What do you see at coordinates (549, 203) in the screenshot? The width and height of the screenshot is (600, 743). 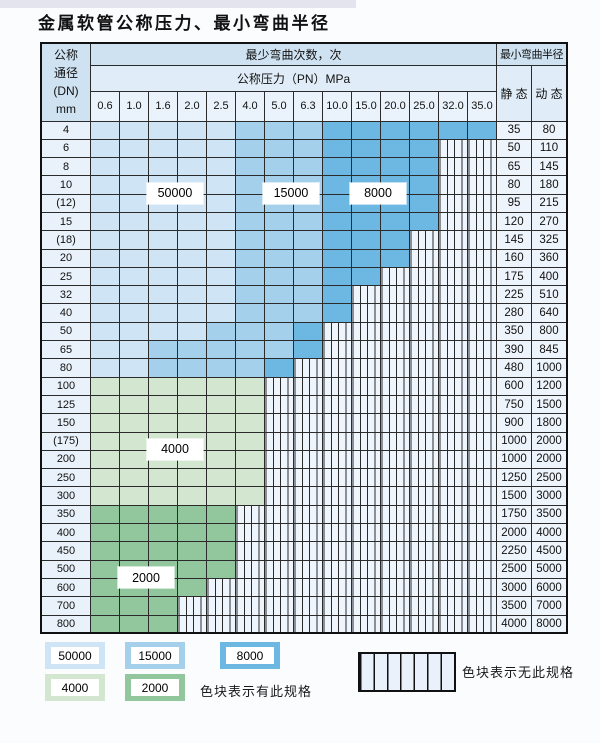 I see `dynamic-cell: 215` at bounding box center [549, 203].